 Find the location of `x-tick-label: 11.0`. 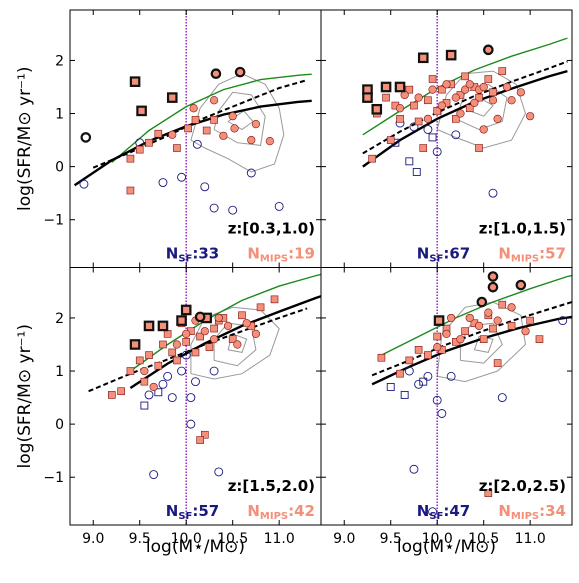

x-tick-label: 11.0 is located at coordinates (530, 539).